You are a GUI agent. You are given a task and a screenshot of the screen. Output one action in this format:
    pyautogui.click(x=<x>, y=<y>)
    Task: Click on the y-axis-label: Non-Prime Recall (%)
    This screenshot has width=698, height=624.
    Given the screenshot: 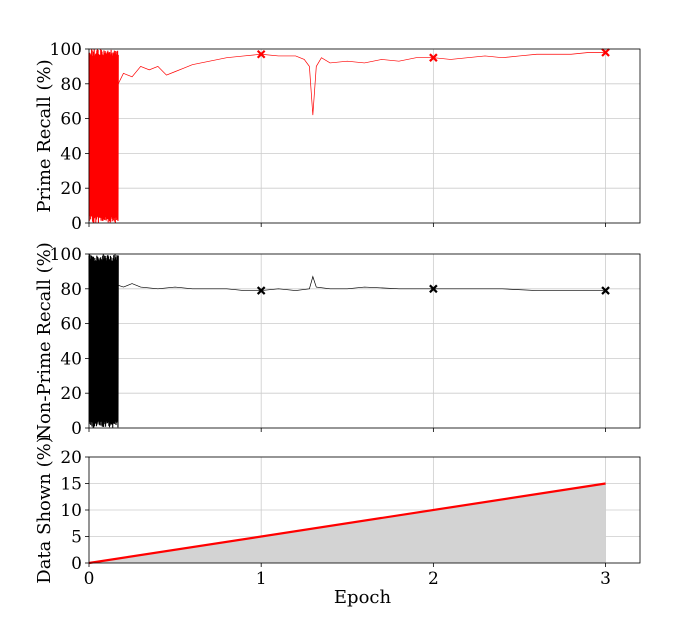 What is the action you would take?
    pyautogui.click(x=44, y=341)
    